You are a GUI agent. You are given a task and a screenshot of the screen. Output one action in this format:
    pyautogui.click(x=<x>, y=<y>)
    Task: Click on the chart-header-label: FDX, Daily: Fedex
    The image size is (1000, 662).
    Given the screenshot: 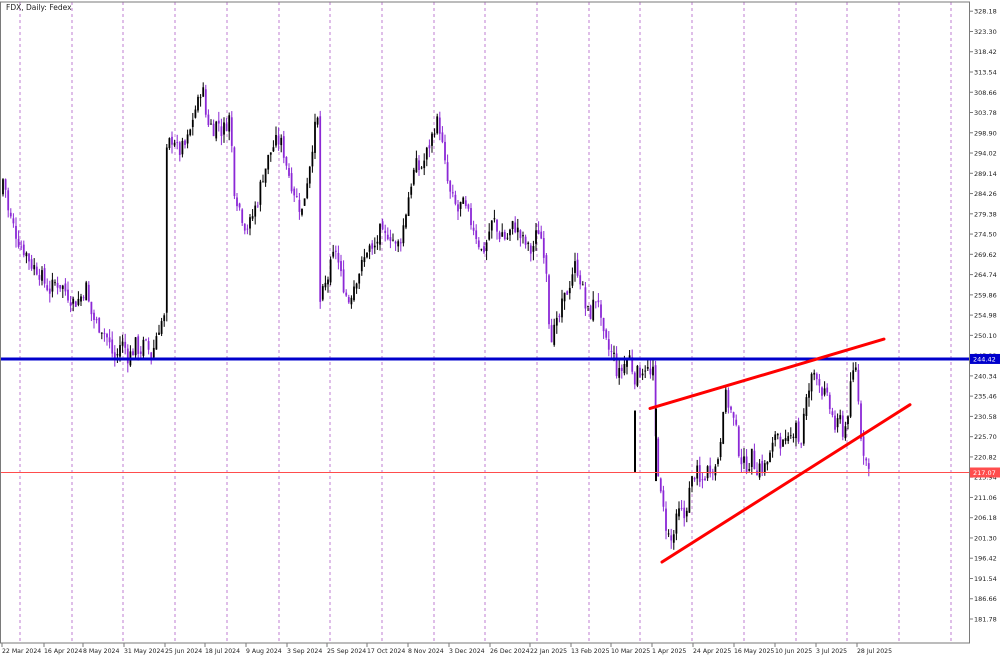 What is the action you would take?
    pyautogui.click(x=39, y=7)
    